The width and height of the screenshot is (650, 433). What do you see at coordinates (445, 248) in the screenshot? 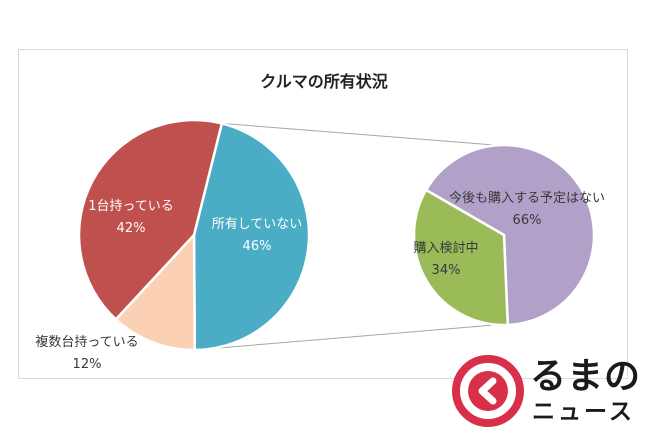
I see `label-considering-name: 購入検討中` at bounding box center [445, 248].